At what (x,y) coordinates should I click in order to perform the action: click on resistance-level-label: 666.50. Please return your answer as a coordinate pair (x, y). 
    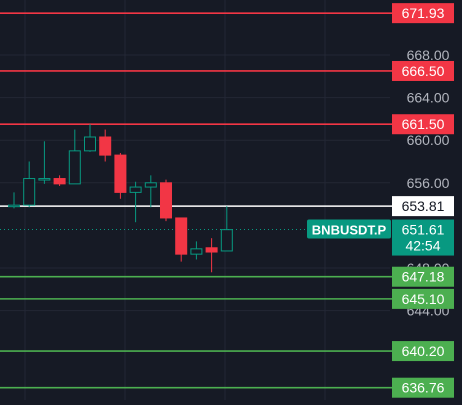
    Looking at the image, I should click on (423, 71).